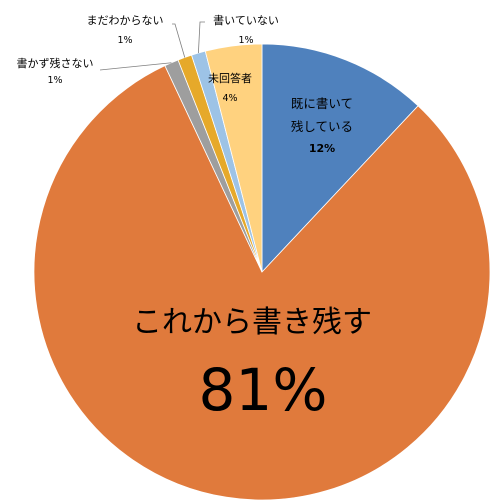  I want to click on slice-value-no-answer: 4%, so click(229, 98).